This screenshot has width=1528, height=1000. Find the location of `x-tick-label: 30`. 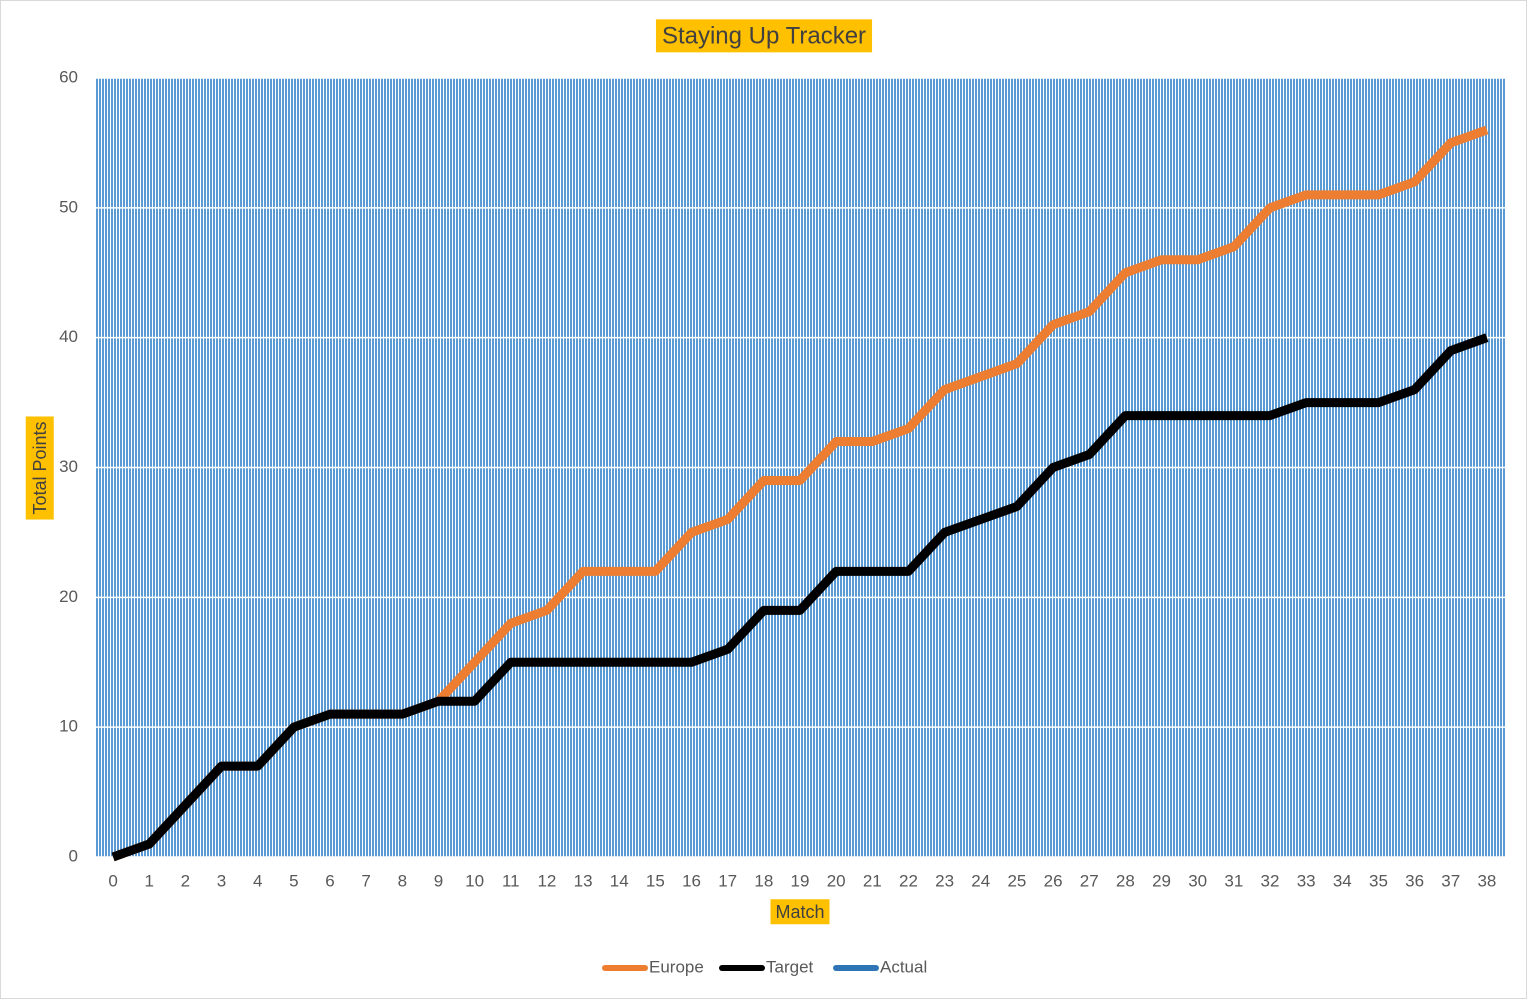

x-tick-label: 30 is located at coordinates (1197, 880).